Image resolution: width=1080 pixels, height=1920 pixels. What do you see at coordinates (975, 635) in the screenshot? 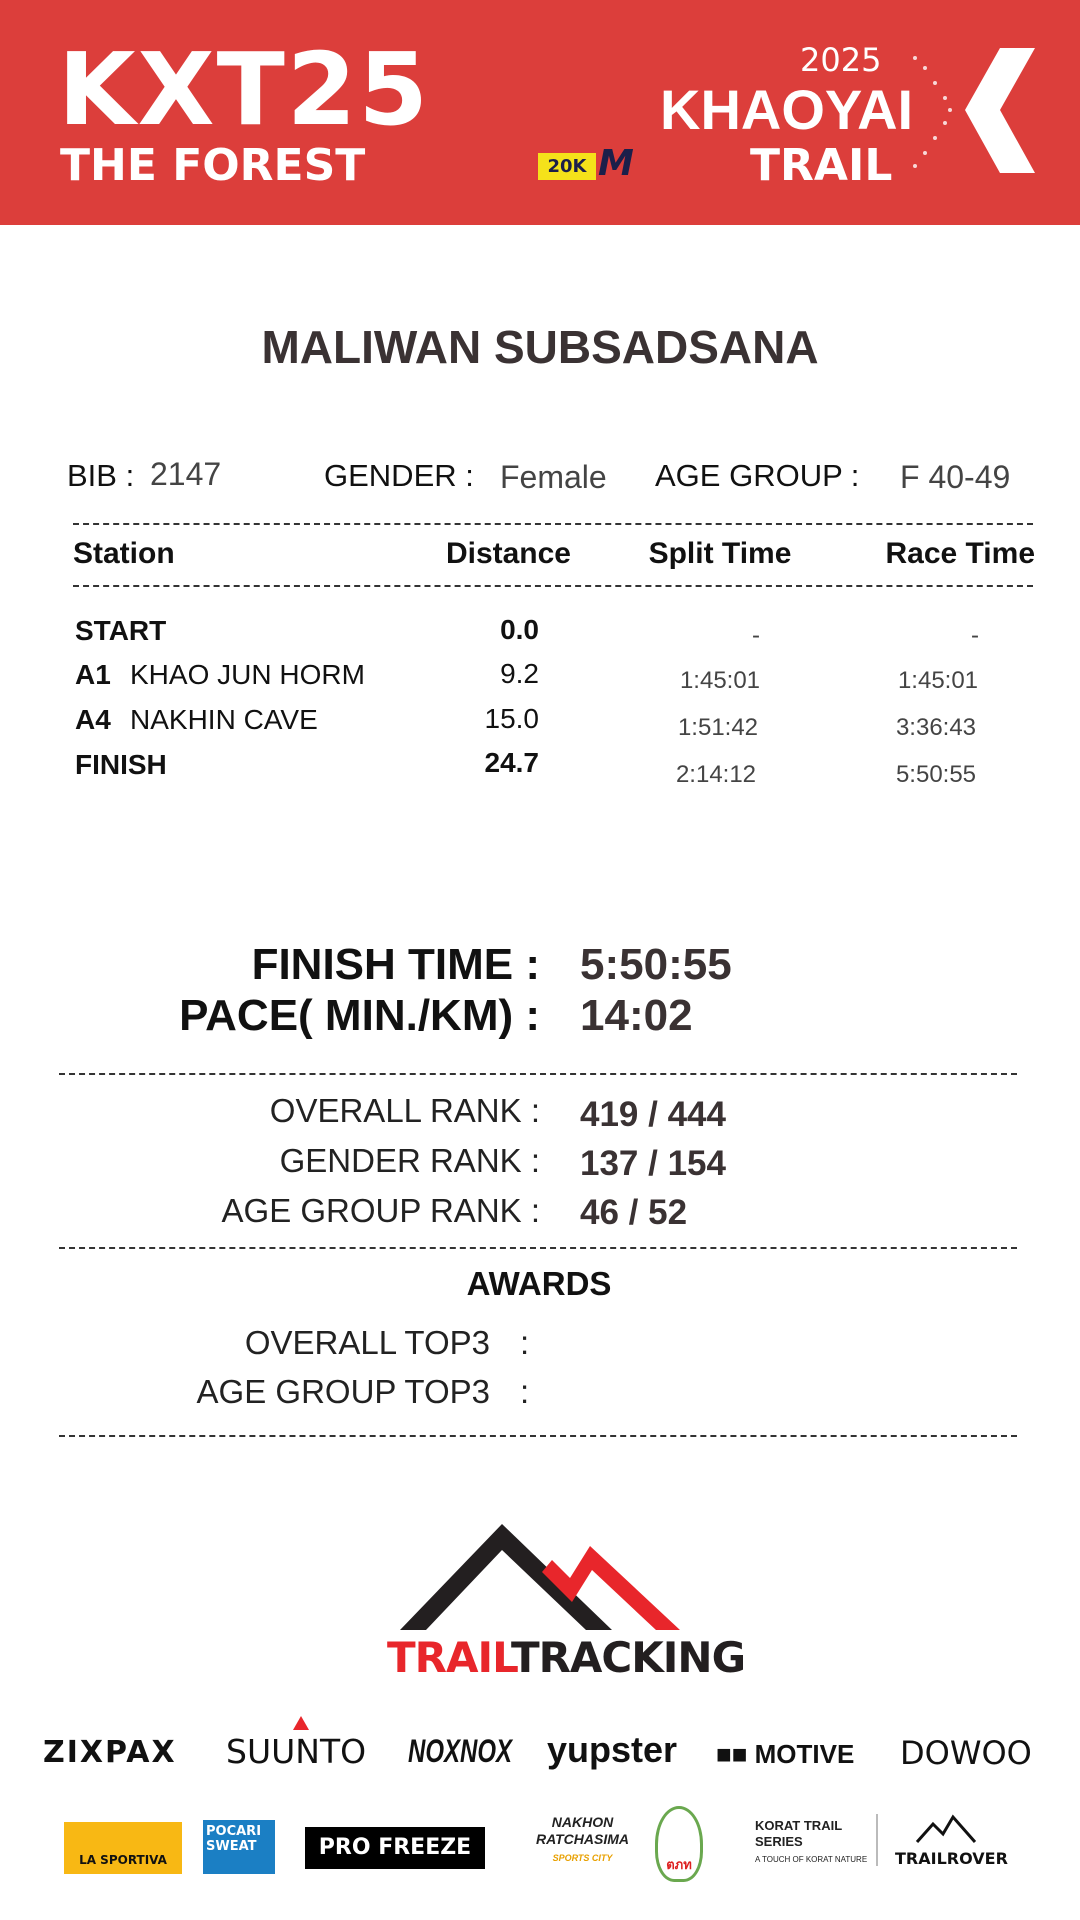
I see `race-time: -` at bounding box center [975, 635].